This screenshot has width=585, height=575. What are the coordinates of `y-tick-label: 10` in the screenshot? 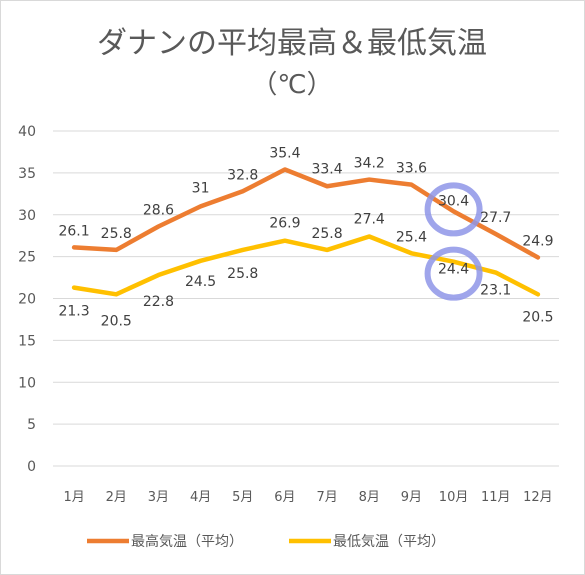 It's located at (27, 383).